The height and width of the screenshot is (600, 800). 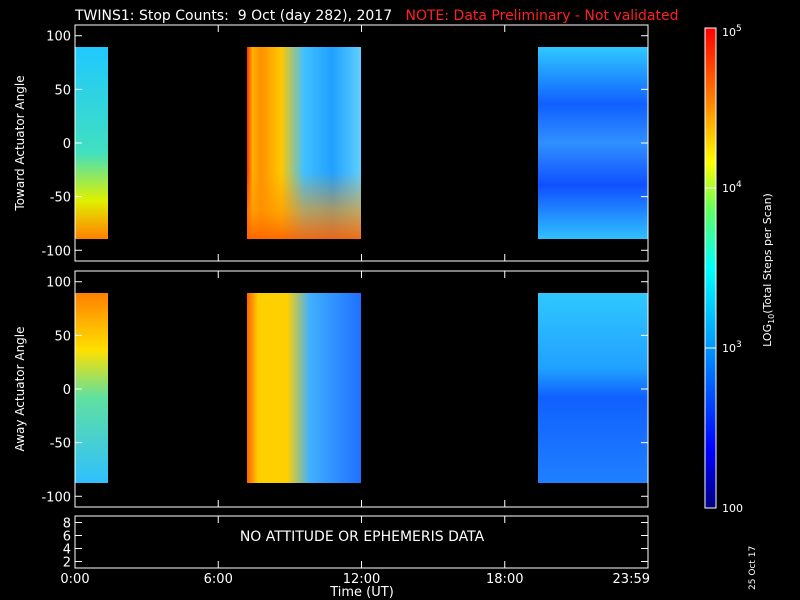 What do you see at coordinates (504, 579) in the screenshot?
I see `xtick-label: 18:00` at bounding box center [504, 579].